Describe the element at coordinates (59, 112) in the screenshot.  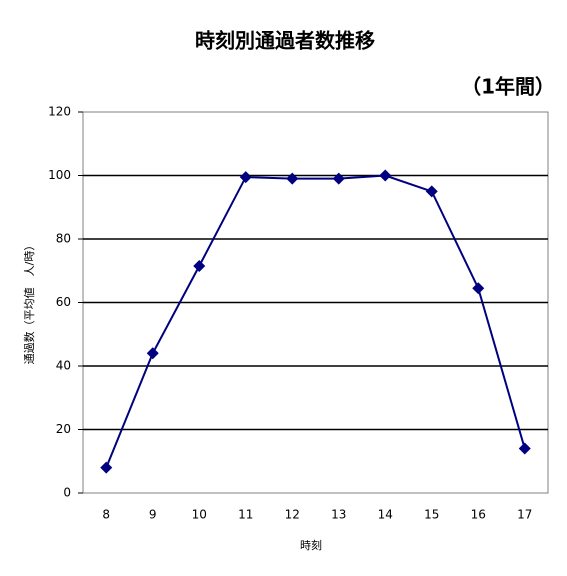
I see `y-tick-label: 120` at that location.